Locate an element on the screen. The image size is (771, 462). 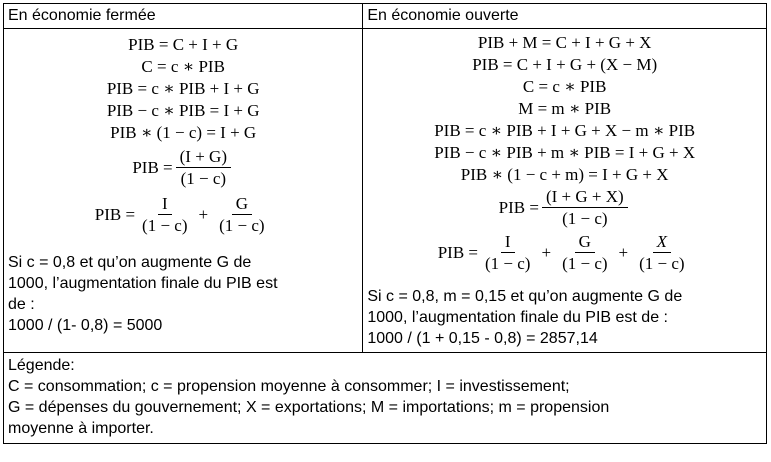
open-frac1-denominator: (1 − c) is located at coordinates (585, 218).